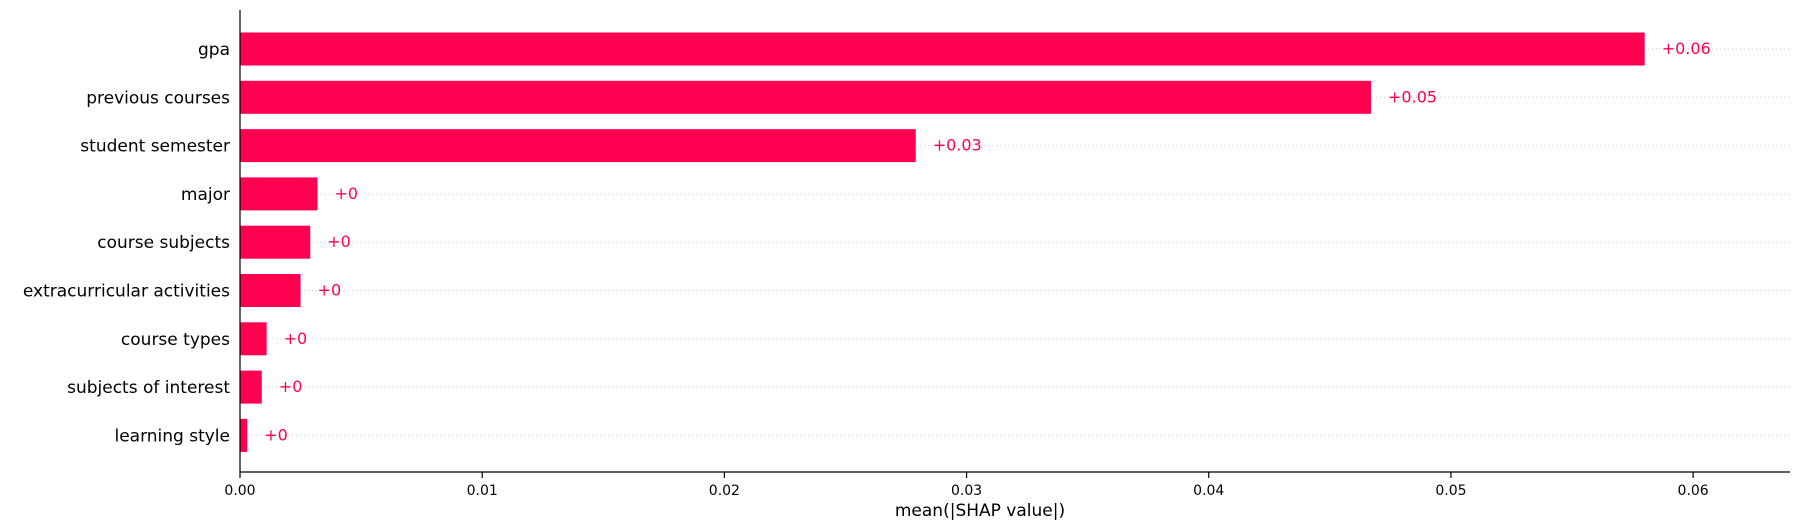 The width and height of the screenshot is (1799, 530). I want to click on category-label: course subjects, so click(163, 243).